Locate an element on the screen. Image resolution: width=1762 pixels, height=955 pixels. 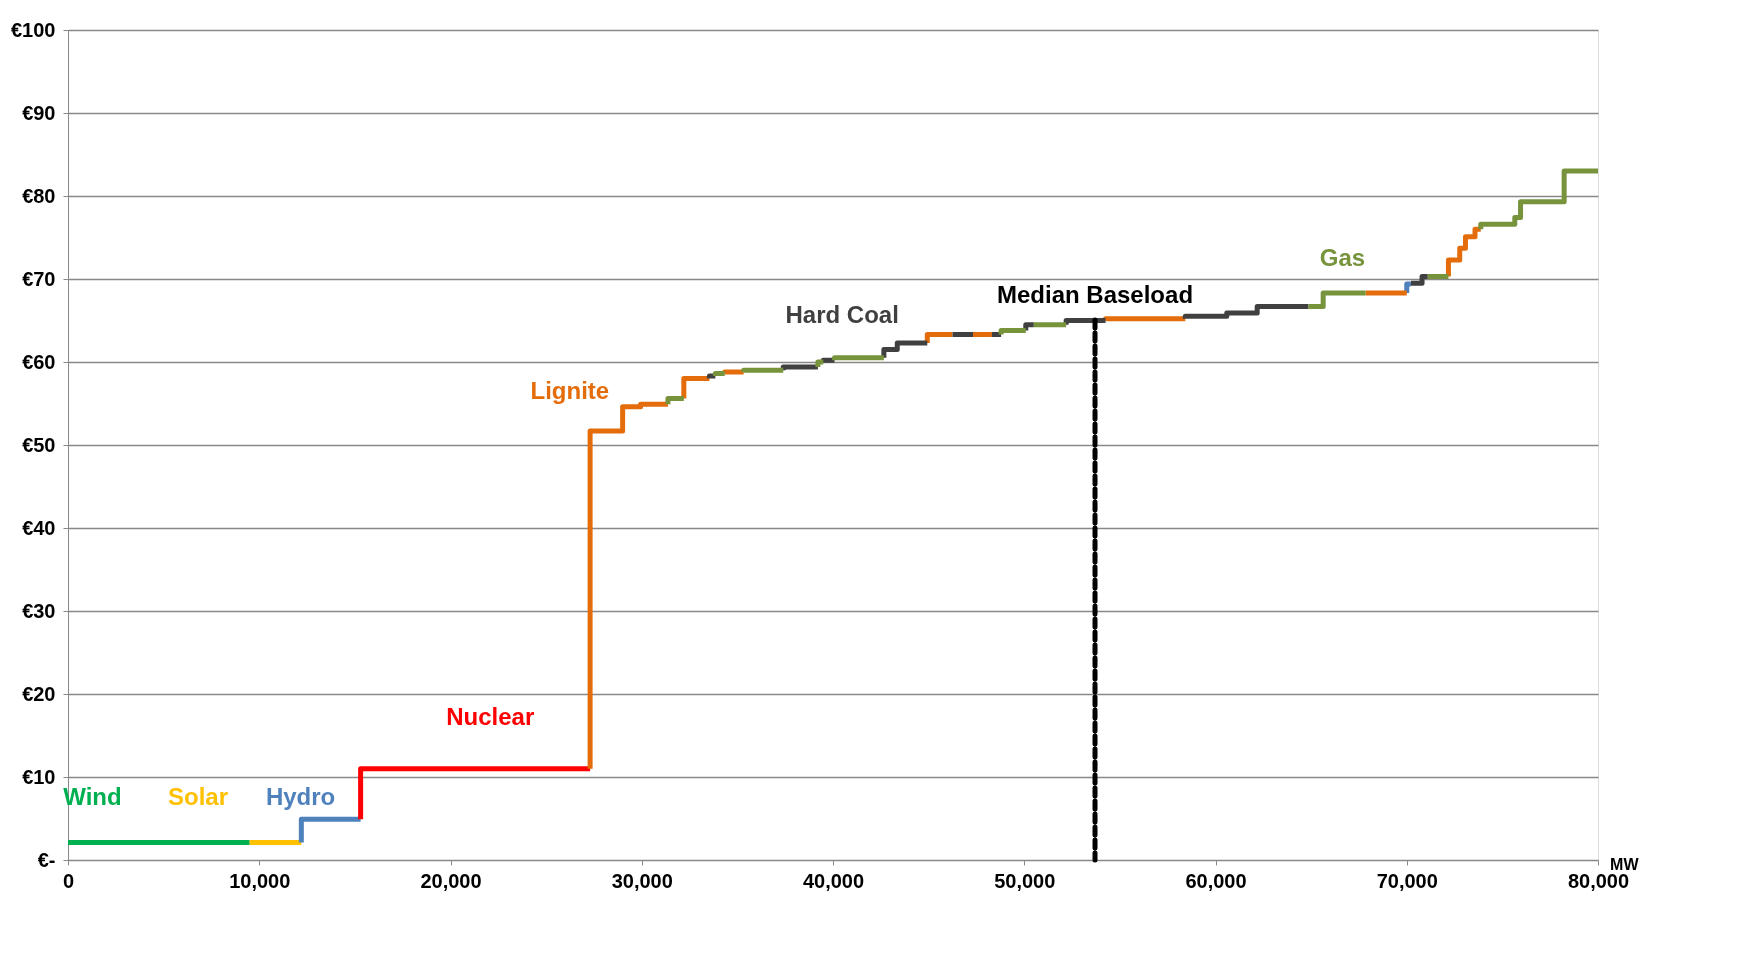
series-label: Nuclear is located at coordinates (490, 717).